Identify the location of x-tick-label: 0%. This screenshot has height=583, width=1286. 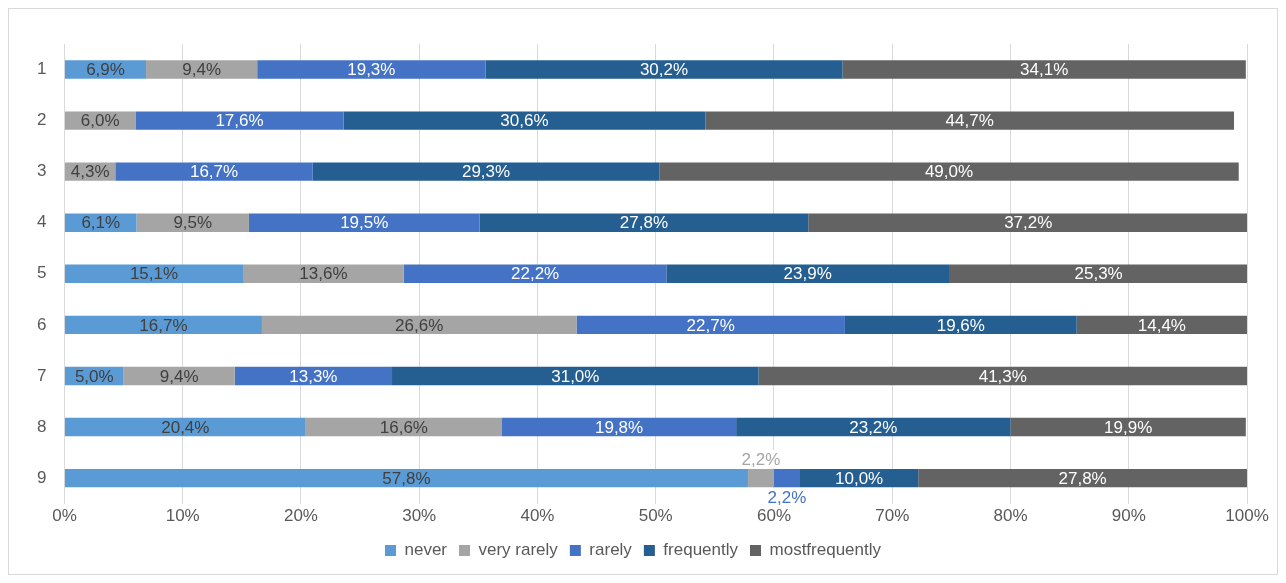
(64, 516).